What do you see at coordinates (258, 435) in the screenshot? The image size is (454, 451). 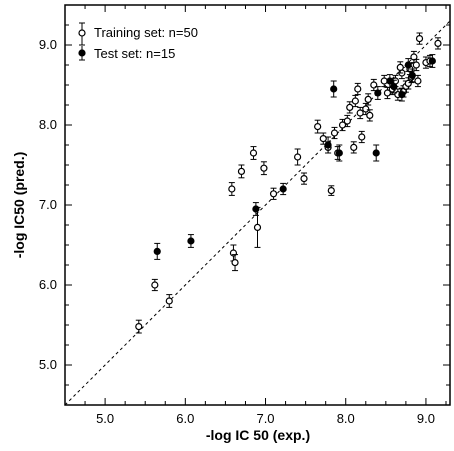 I see `x-axis-label: -log IC 50 (exp.)` at bounding box center [258, 435].